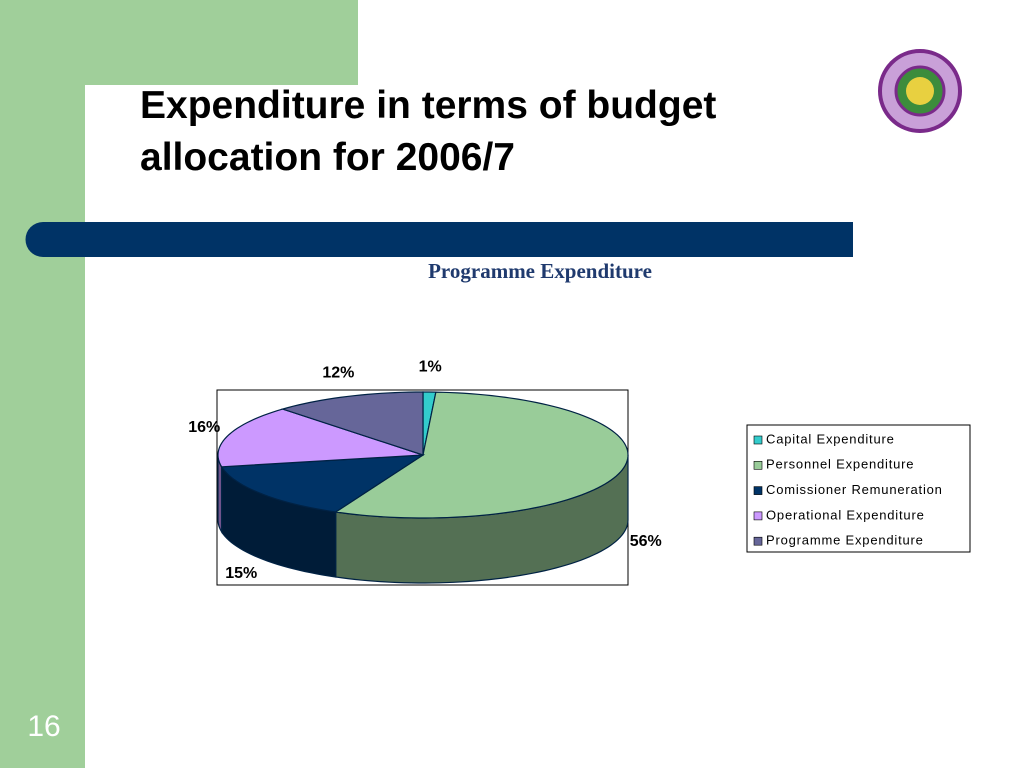  Describe the element at coordinates (439, 239) in the screenshot. I see `divider-bar` at that location.